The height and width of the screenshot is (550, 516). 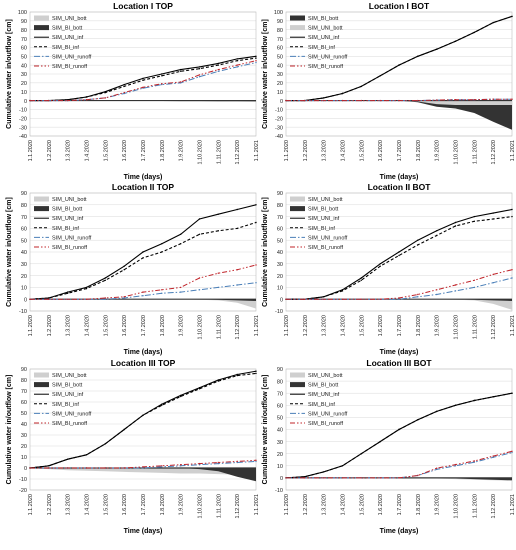 What do you see at coordinates (280, 31) in the screenshot?
I see `y-tick-label: 80` at bounding box center [280, 31].